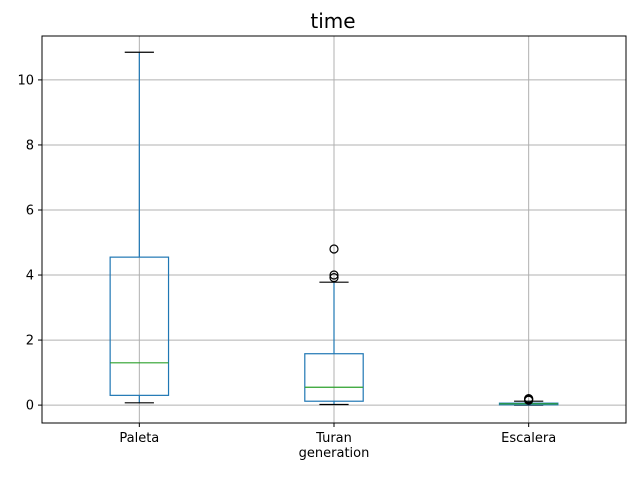 The height and width of the screenshot is (480, 640). Describe the element at coordinates (30, 276) in the screenshot. I see `y-tick-label: 4` at that location.